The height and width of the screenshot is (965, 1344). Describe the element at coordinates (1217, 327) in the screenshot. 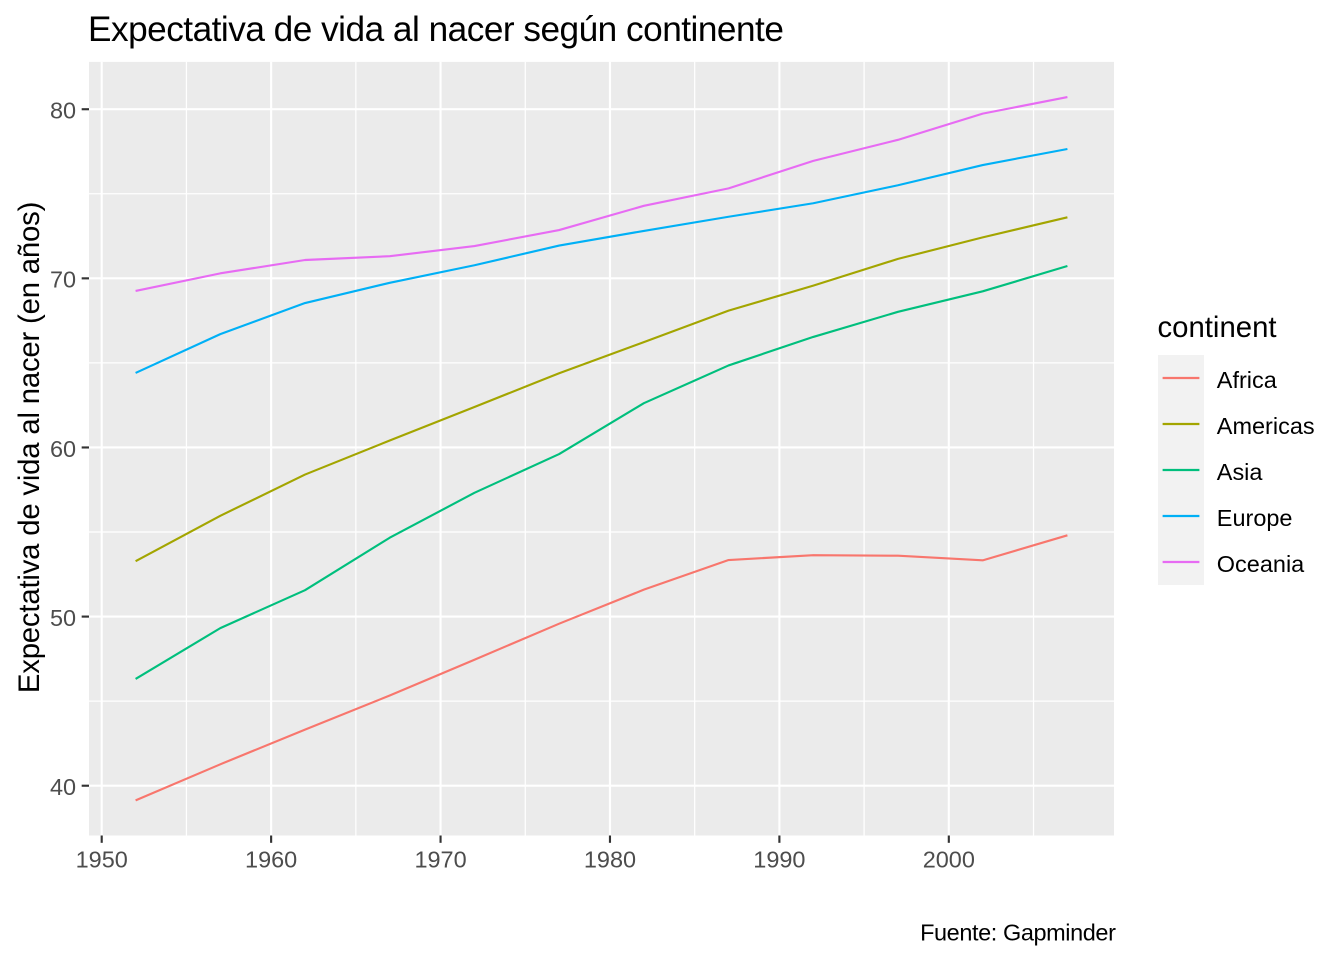

I see `svg-text: continent` at that location.